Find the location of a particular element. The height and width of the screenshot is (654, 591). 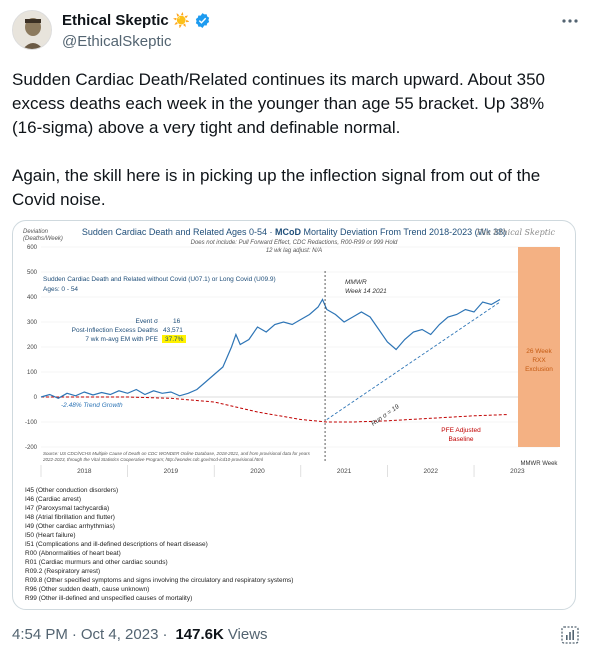

icd-code-item: I45 (Other conduction disorders) is located at coordinates (72, 490).